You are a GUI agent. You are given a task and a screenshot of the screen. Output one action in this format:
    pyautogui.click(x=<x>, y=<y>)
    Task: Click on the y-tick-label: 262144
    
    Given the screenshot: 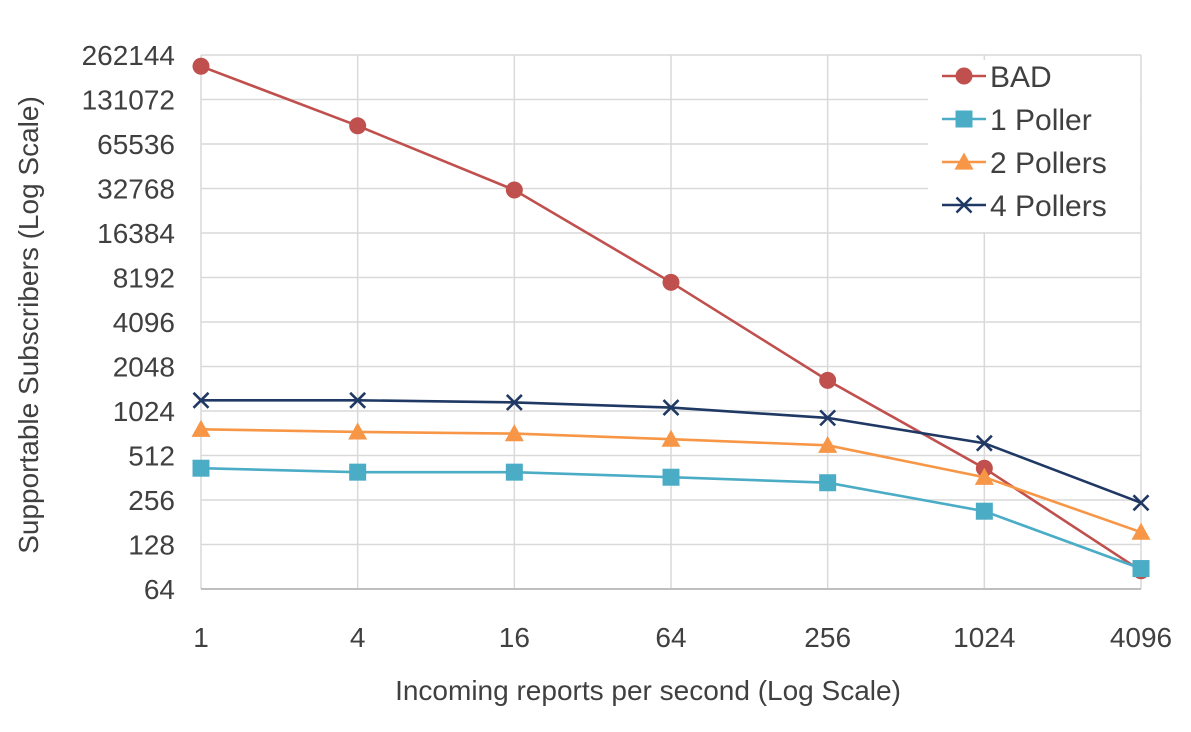 What is the action you would take?
    pyautogui.click(x=128, y=55)
    